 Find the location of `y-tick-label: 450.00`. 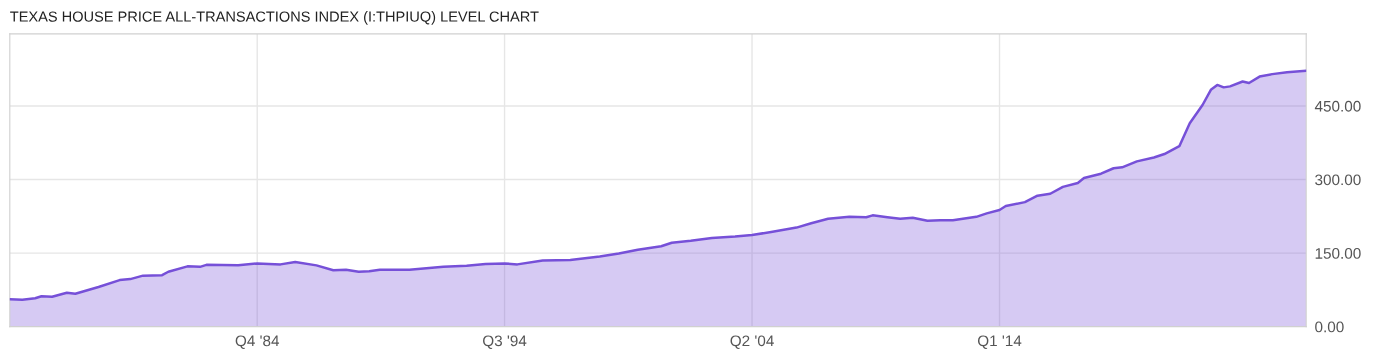

y-tick-label: 450.00 is located at coordinates (1337, 106).